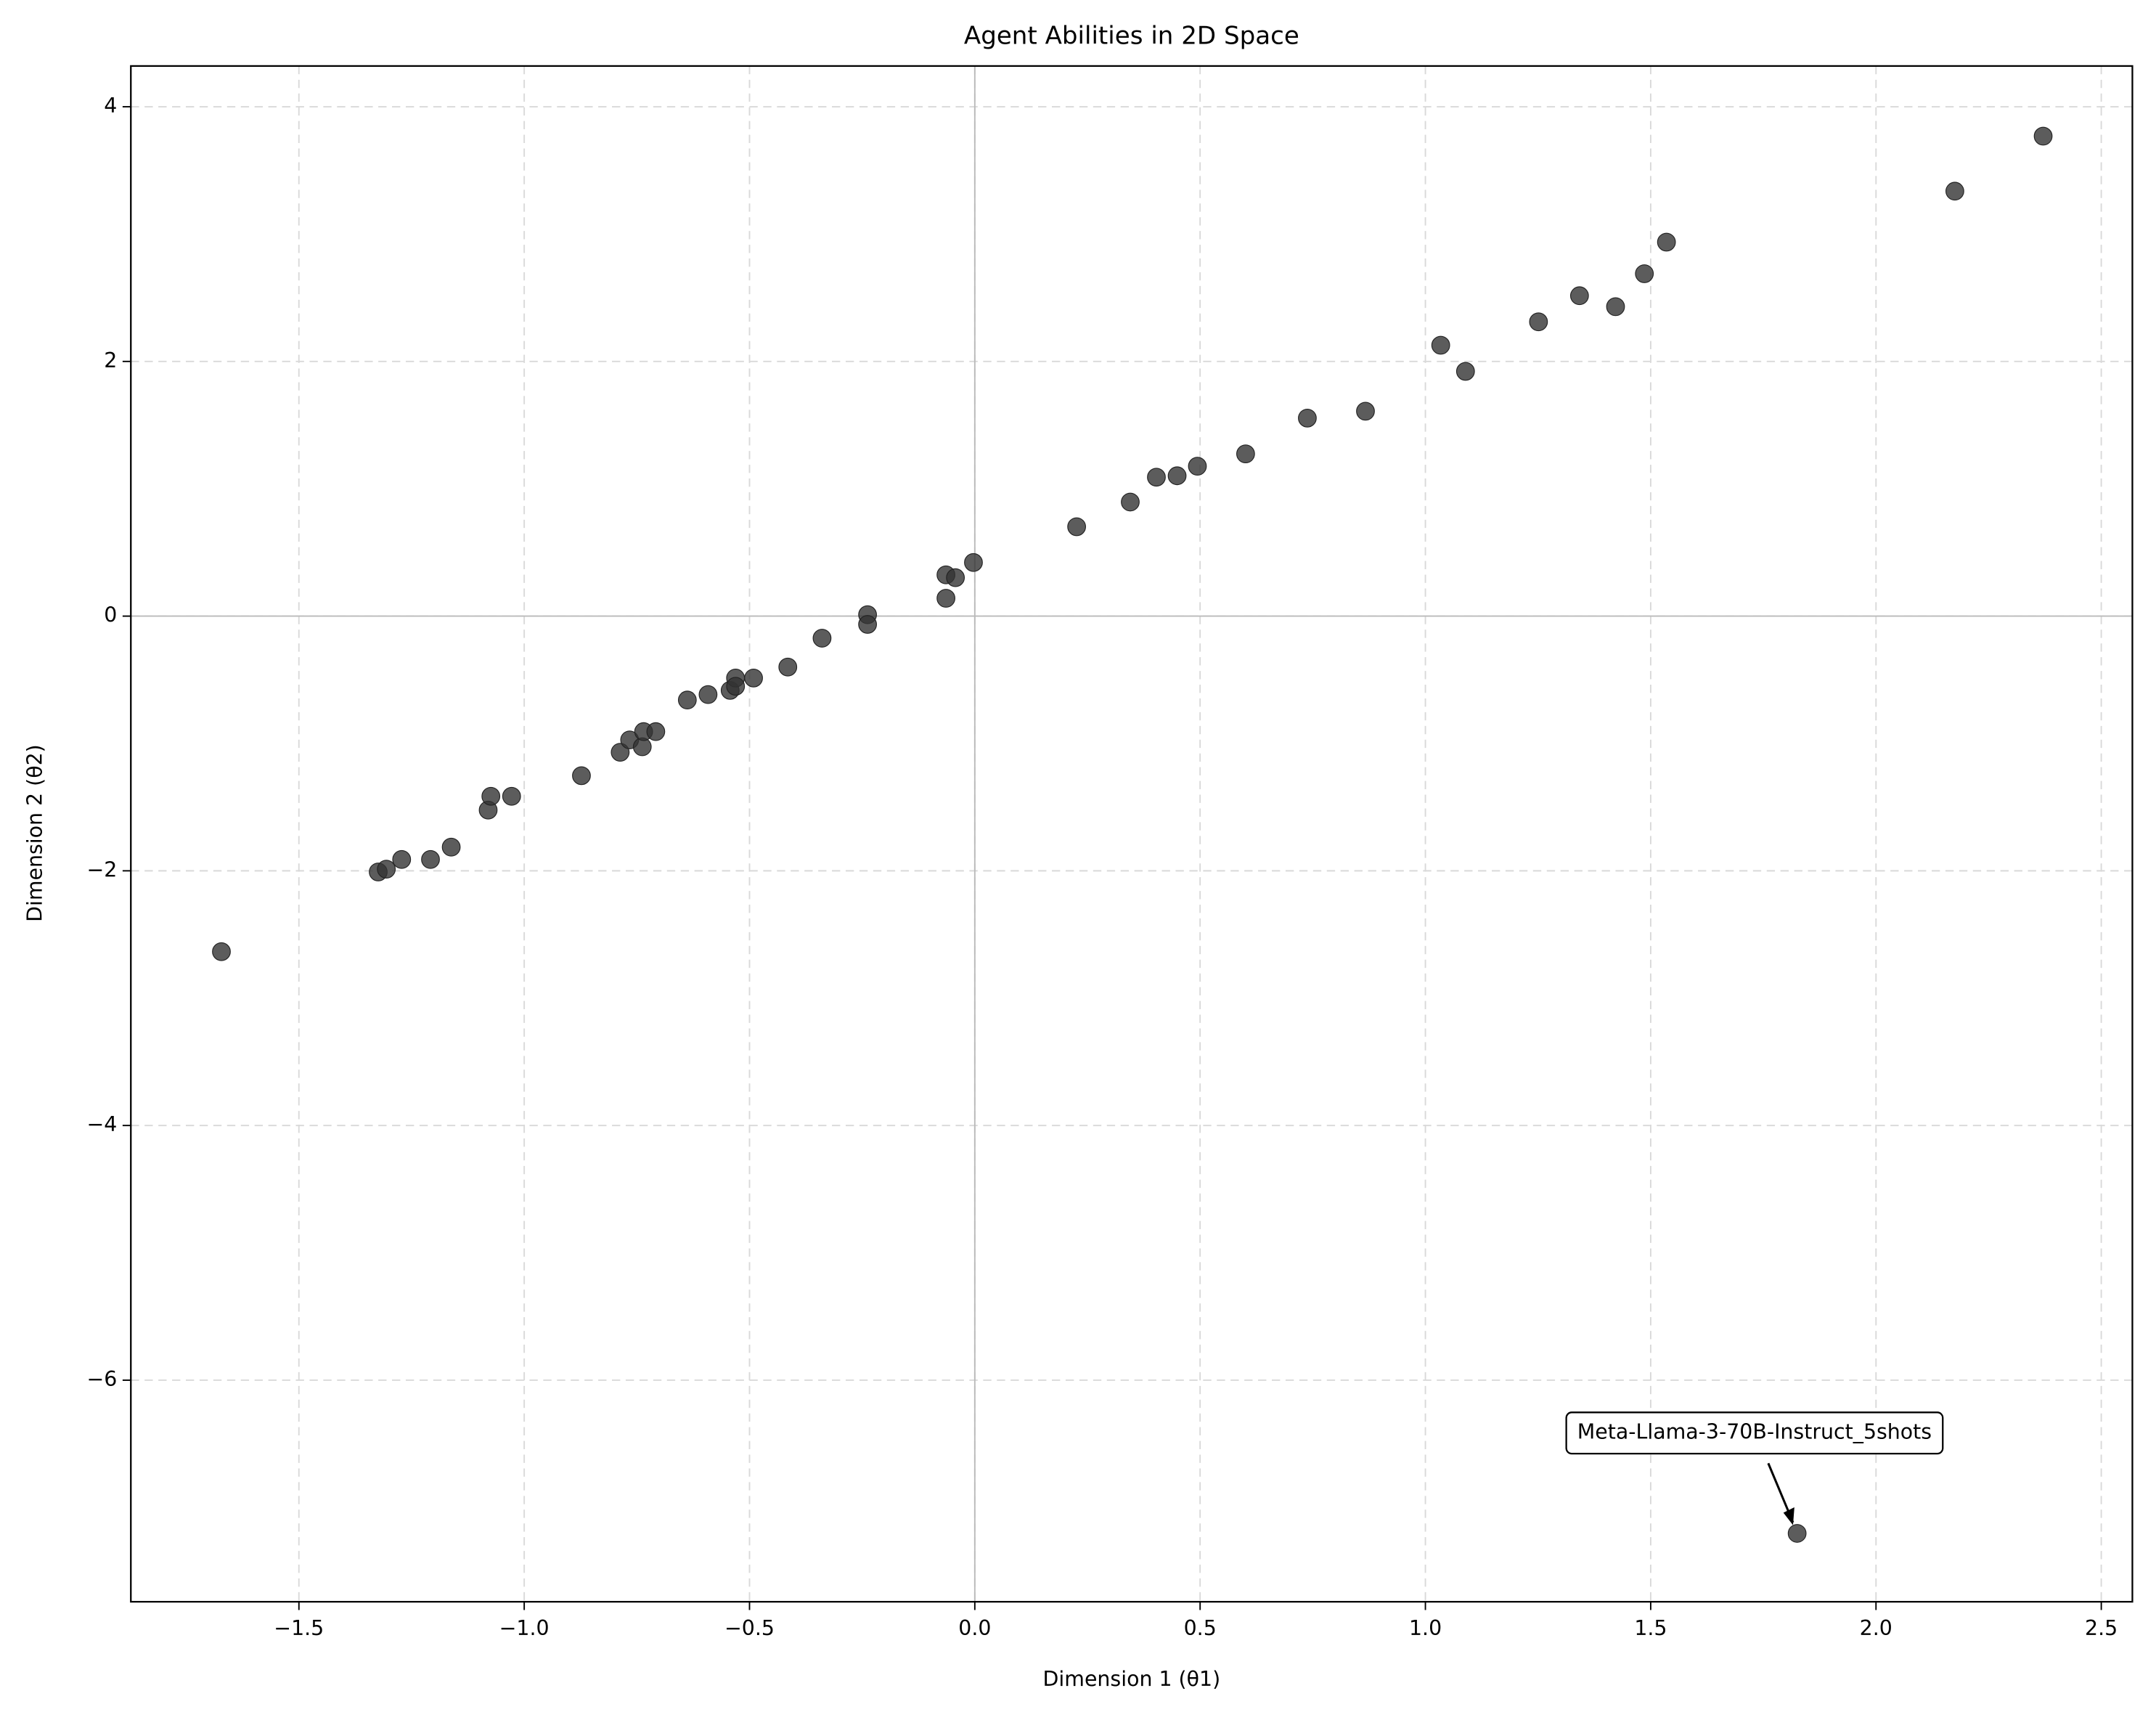 This screenshot has height=1720, width=2156. What do you see at coordinates (102, 869) in the screenshot?
I see `y-tick-label: −2` at bounding box center [102, 869].